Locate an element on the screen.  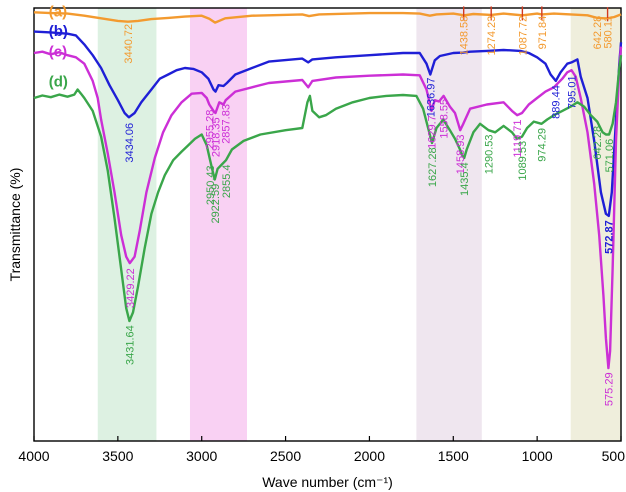
peak-label: 1558.55 is located at coordinates (445, 119).